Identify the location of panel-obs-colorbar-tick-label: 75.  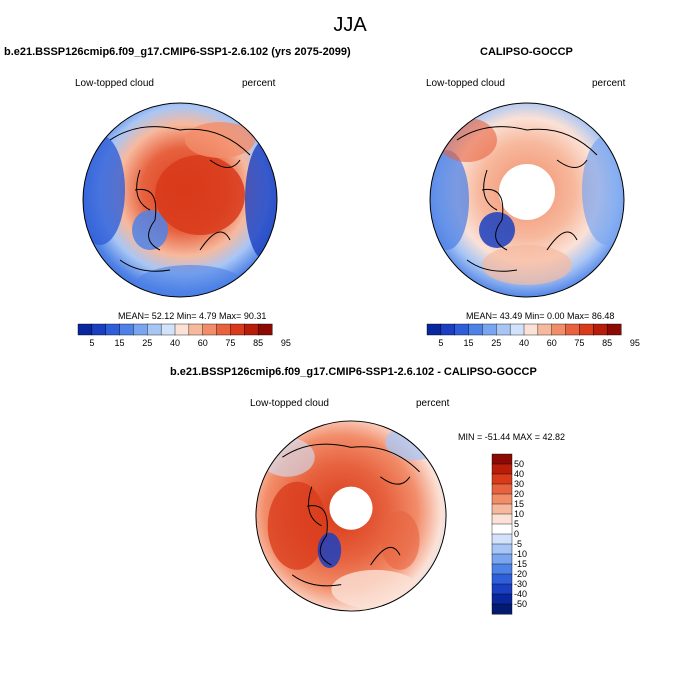
(579, 343).